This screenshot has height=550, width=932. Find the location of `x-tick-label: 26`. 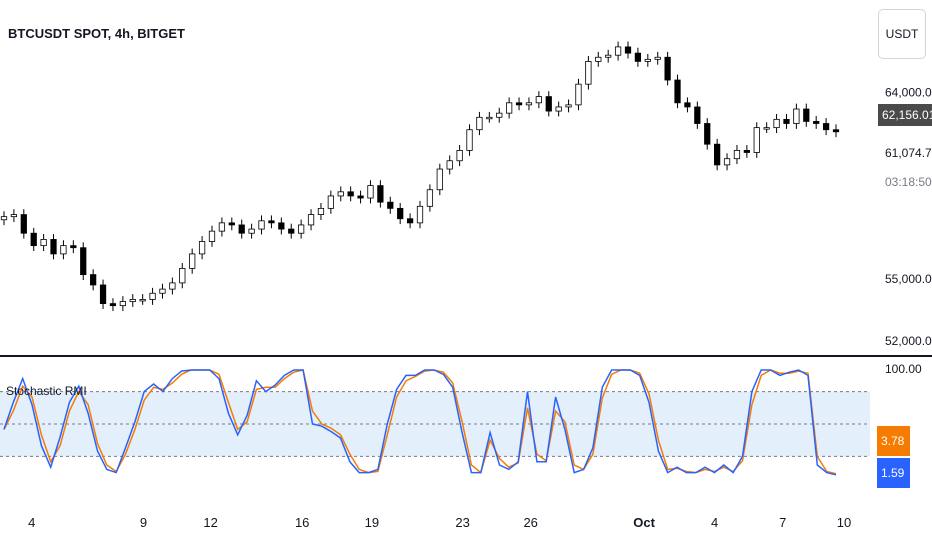

x-tick-label: 26 is located at coordinates (530, 522).